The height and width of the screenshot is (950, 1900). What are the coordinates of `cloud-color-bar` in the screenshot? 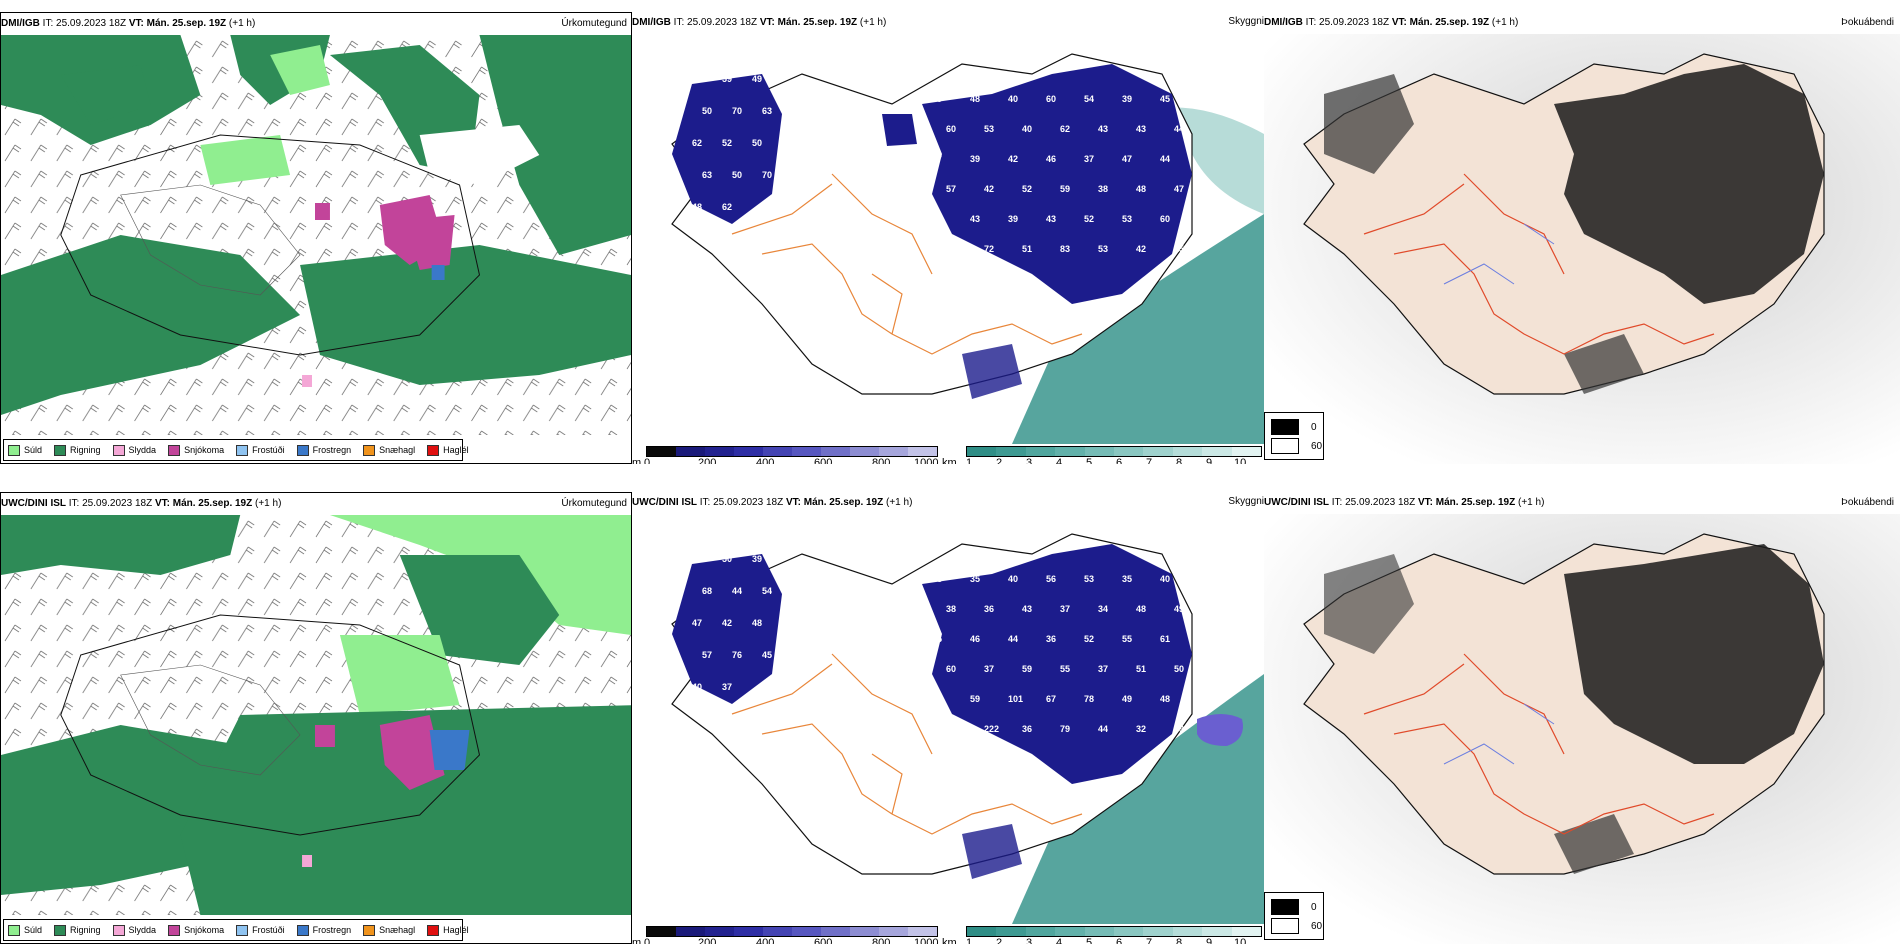 It's located at (792, 931).